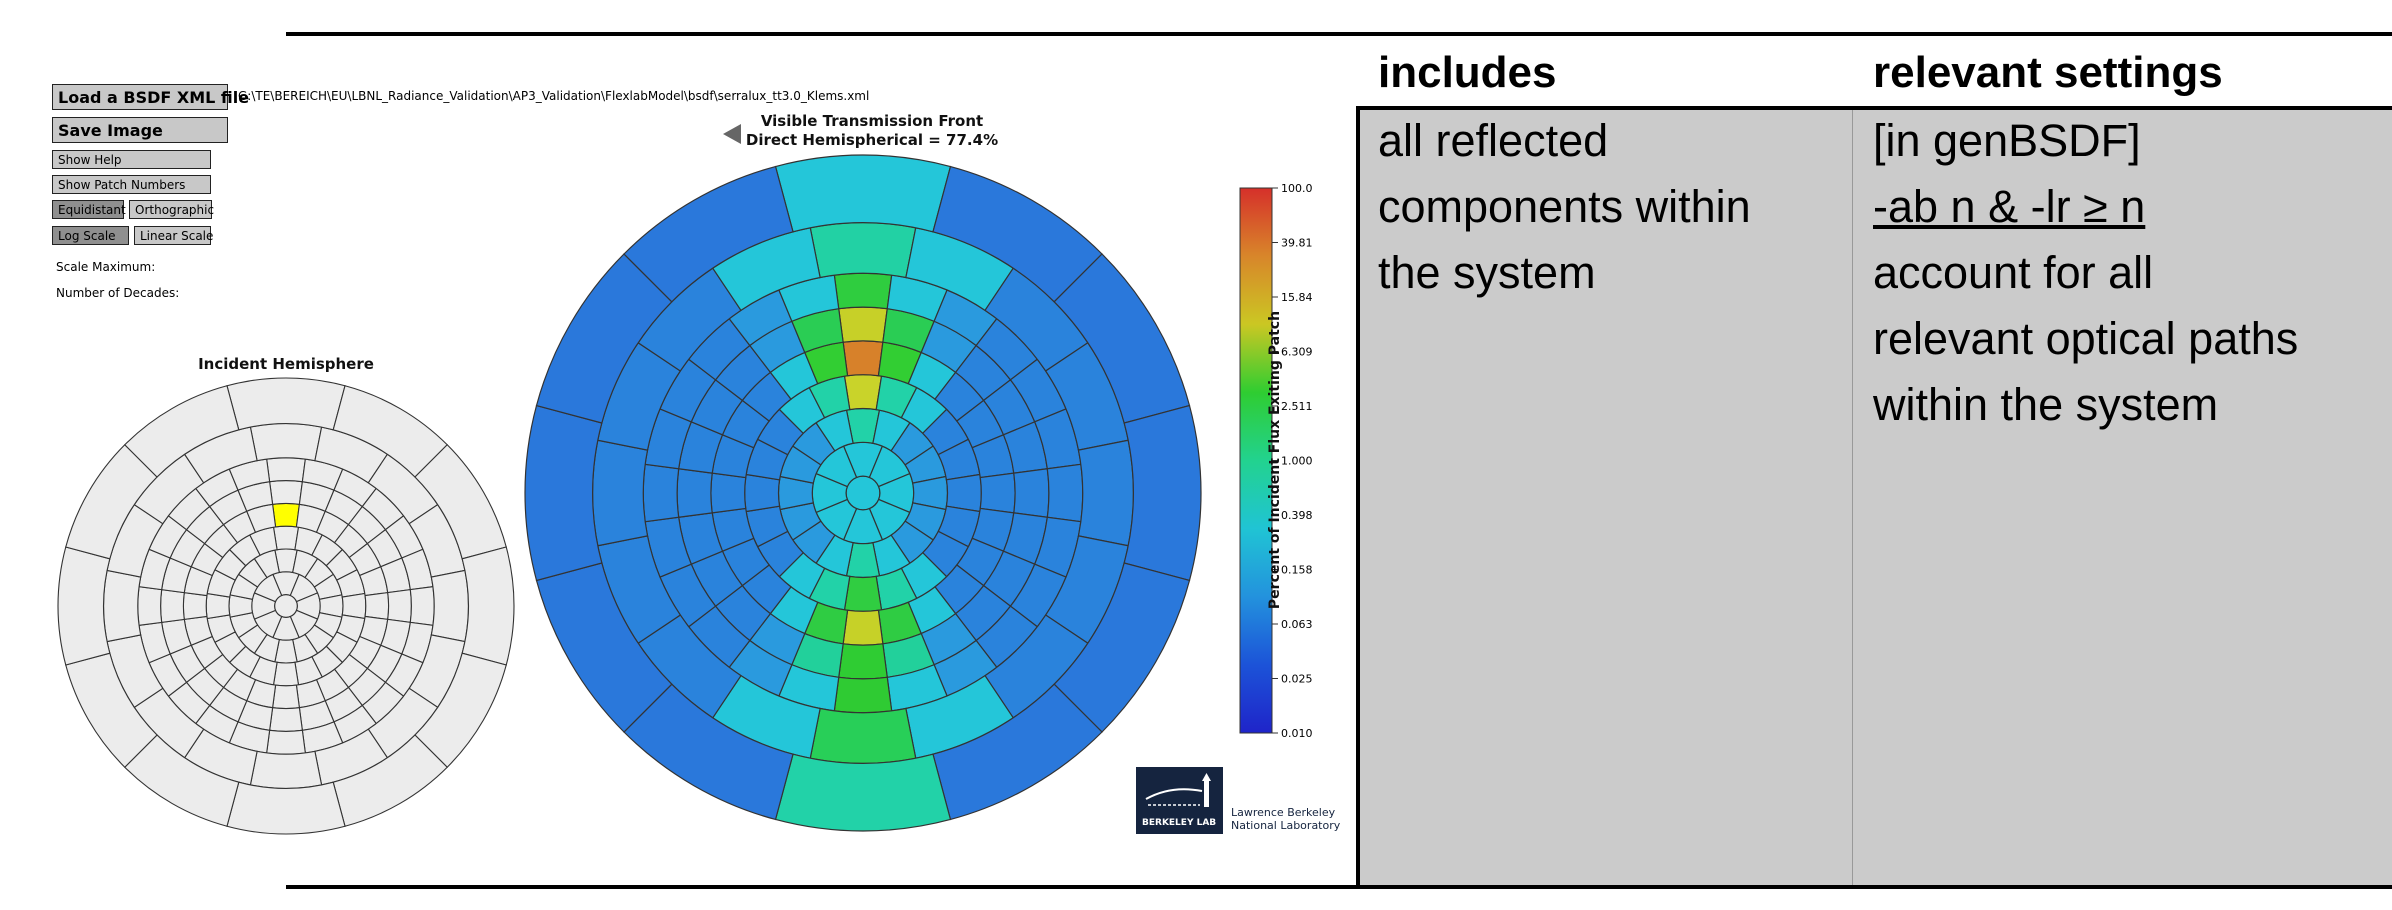 The height and width of the screenshot is (910, 2392). Describe the element at coordinates (286, 606) in the screenshot. I see `incident-hemisphere-diagram` at that location.